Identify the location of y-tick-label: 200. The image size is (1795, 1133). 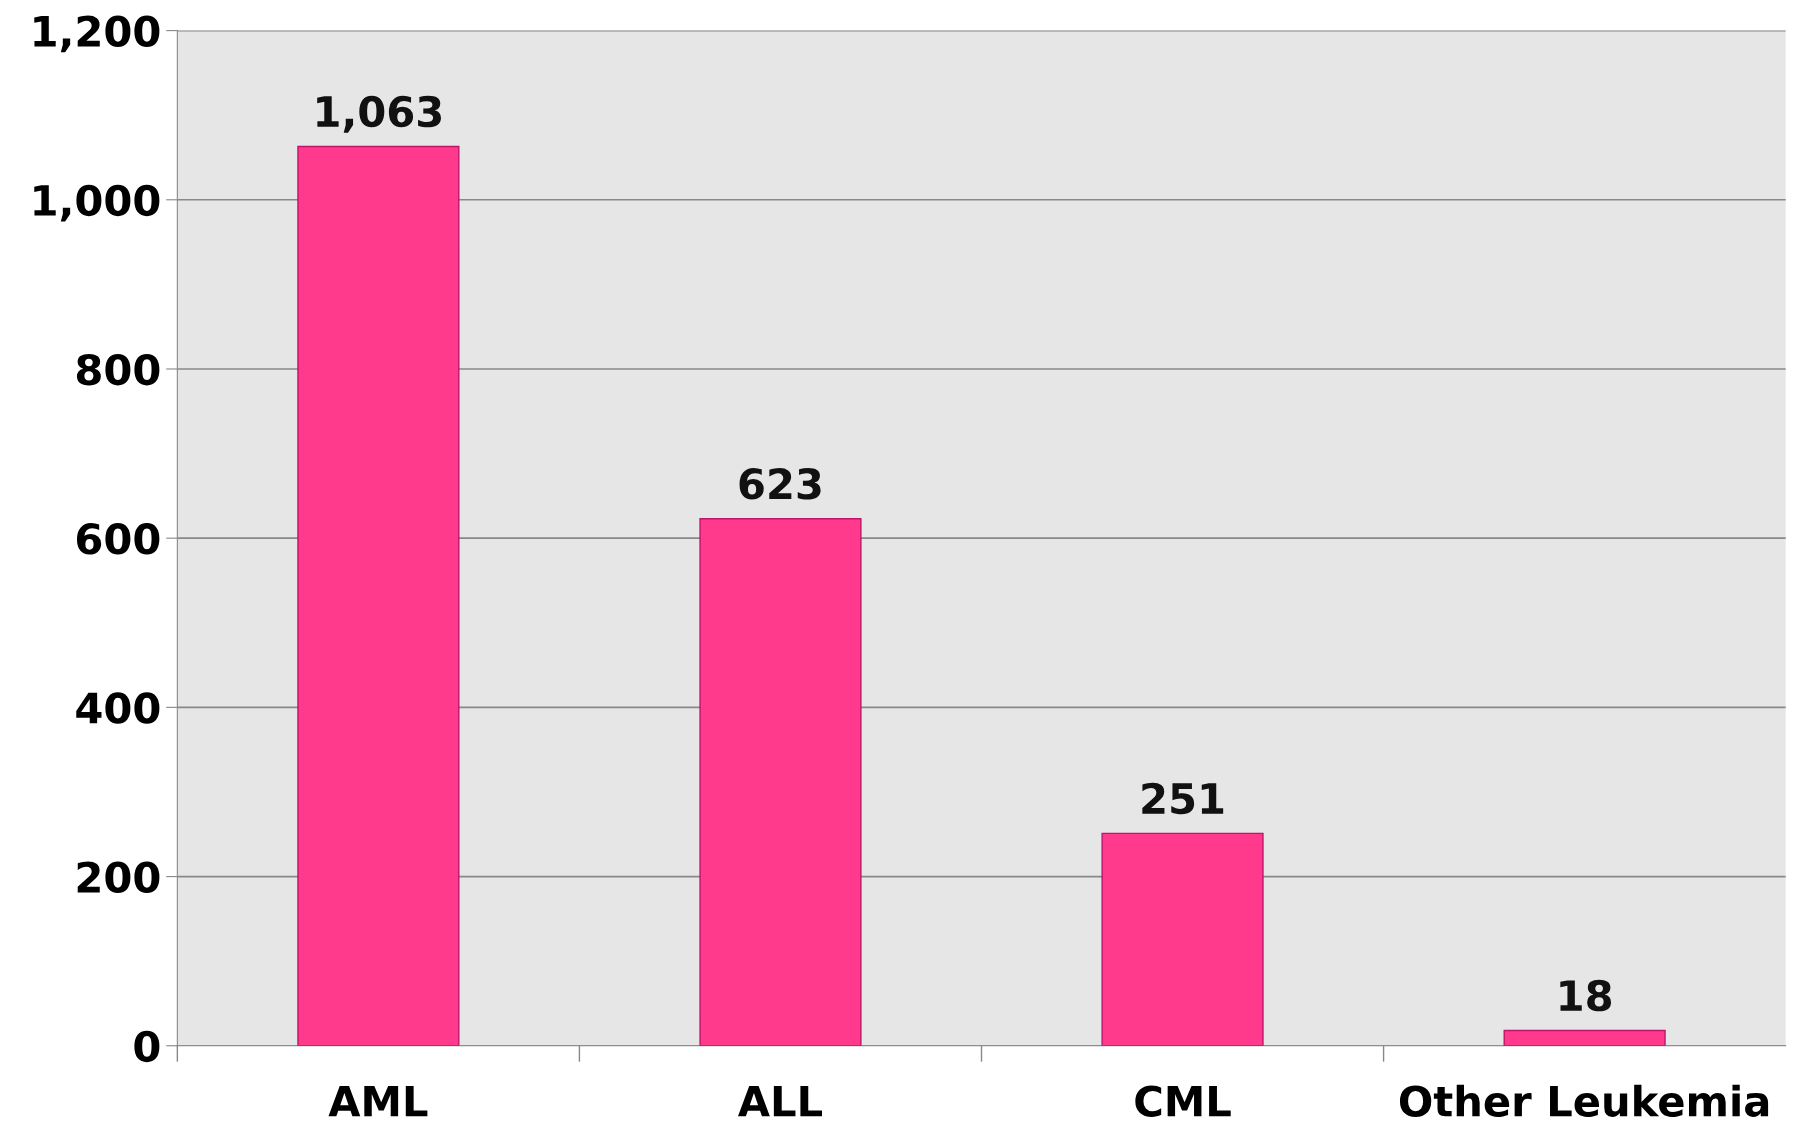
(118, 877).